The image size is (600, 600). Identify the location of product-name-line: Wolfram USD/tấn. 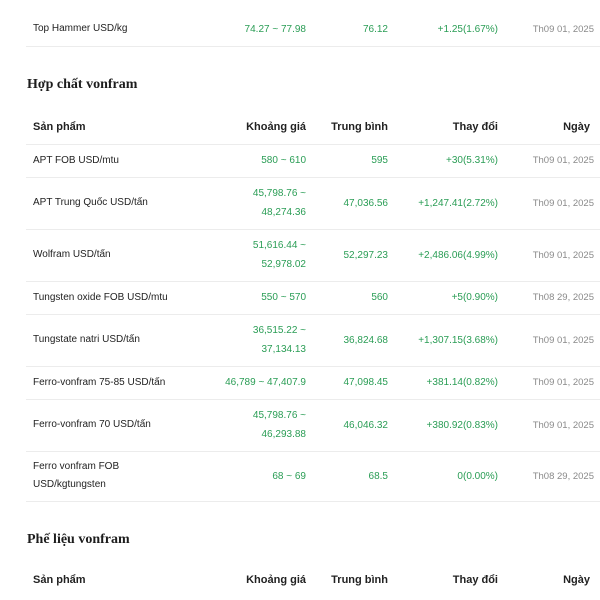
(72, 254).